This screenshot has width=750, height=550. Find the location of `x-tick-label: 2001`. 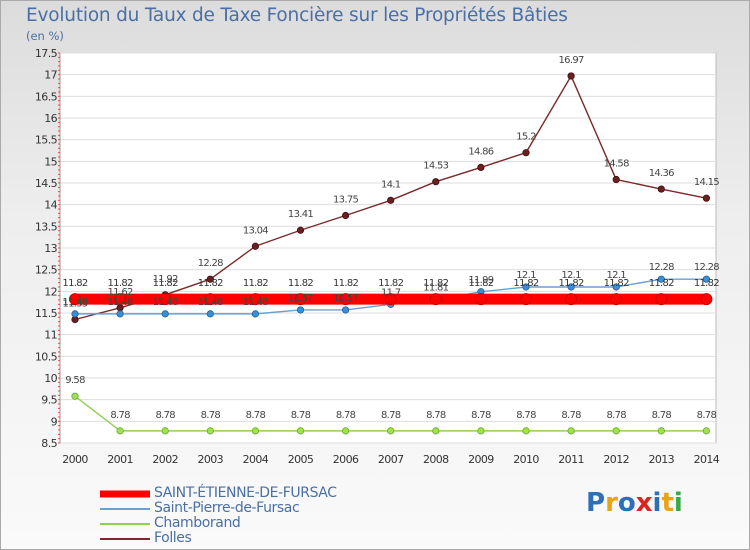

x-tick-label: 2001 is located at coordinates (120, 459).